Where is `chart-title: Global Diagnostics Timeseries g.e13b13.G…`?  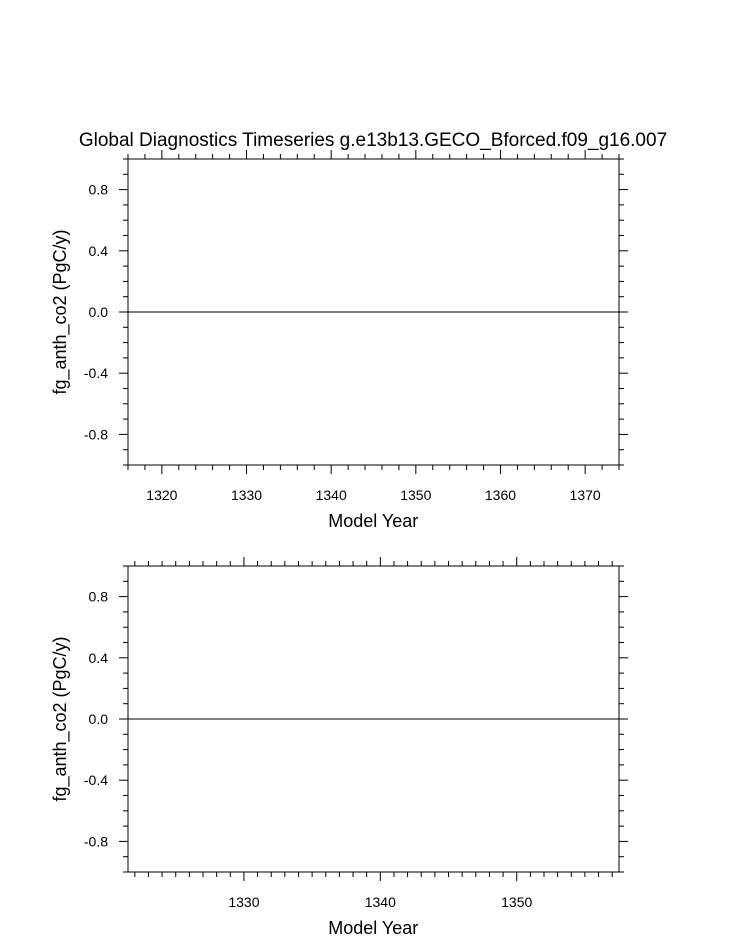 chart-title: Global Diagnostics Timeseries g.e13b13.G… is located at coordinates (373, 140).